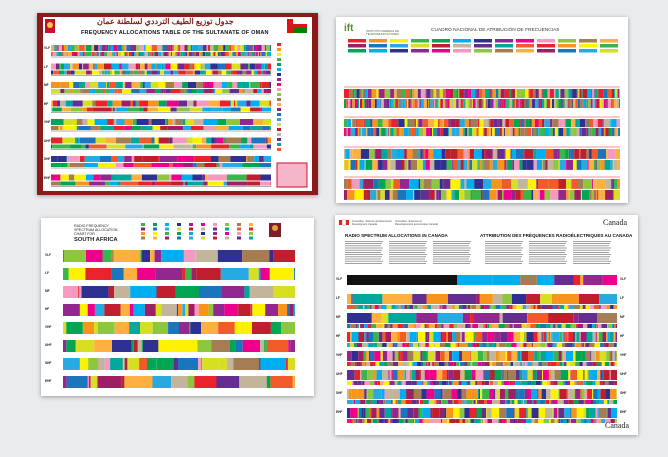 This screenshot has height=457, width=668. I want to click on sa-legend-swatch, so click(203, 233).